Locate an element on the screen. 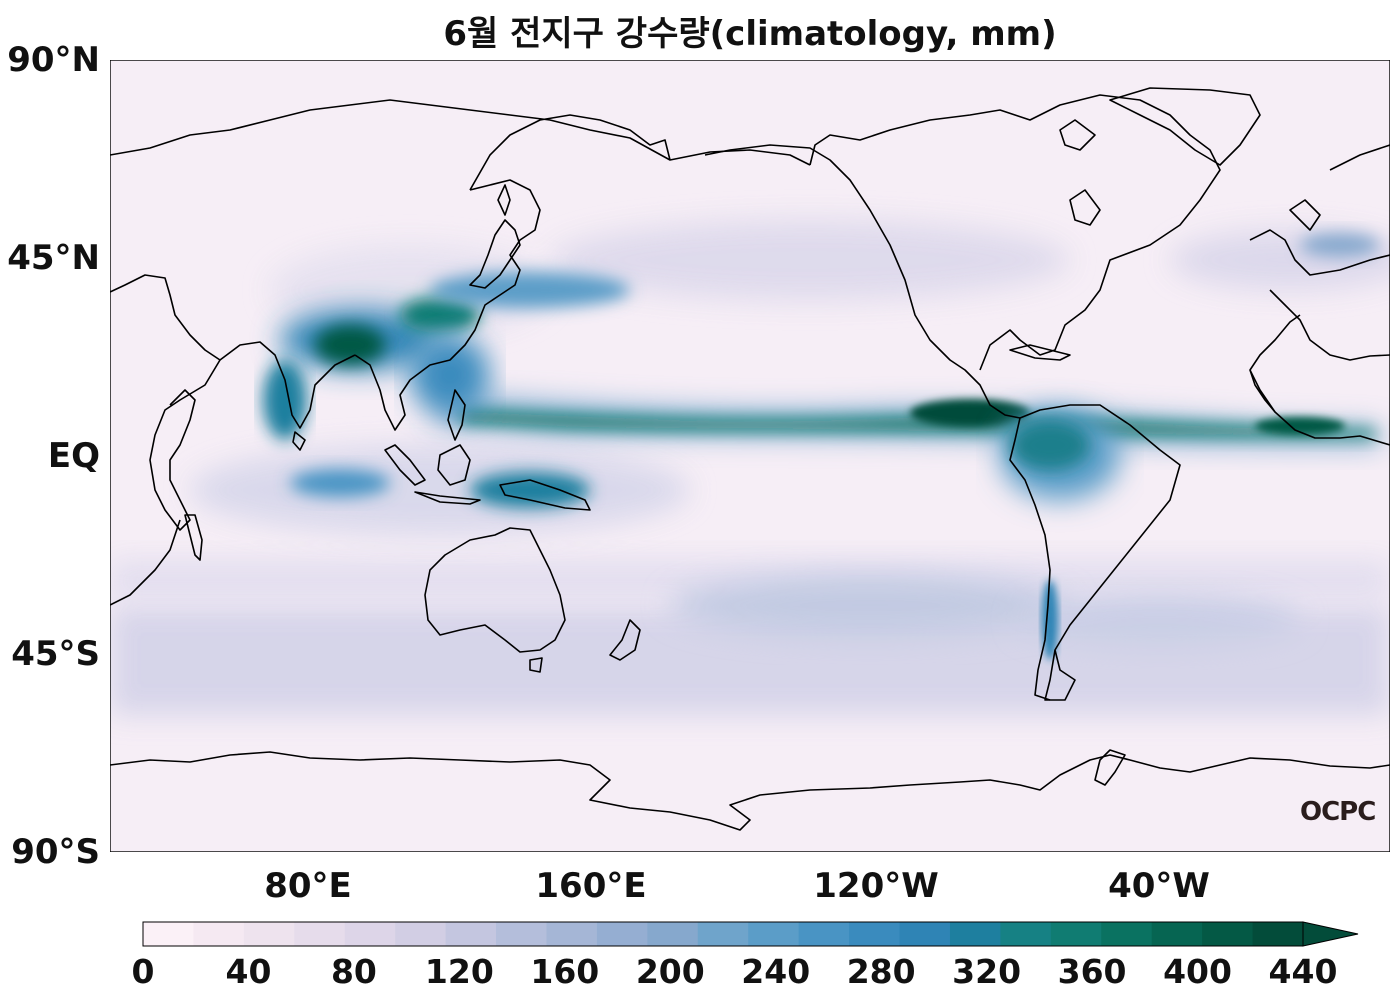 The height and width of the screenshot is (1007, 1400). x-tick-label-40w: 40°W is located at coordinates (1159, 886).